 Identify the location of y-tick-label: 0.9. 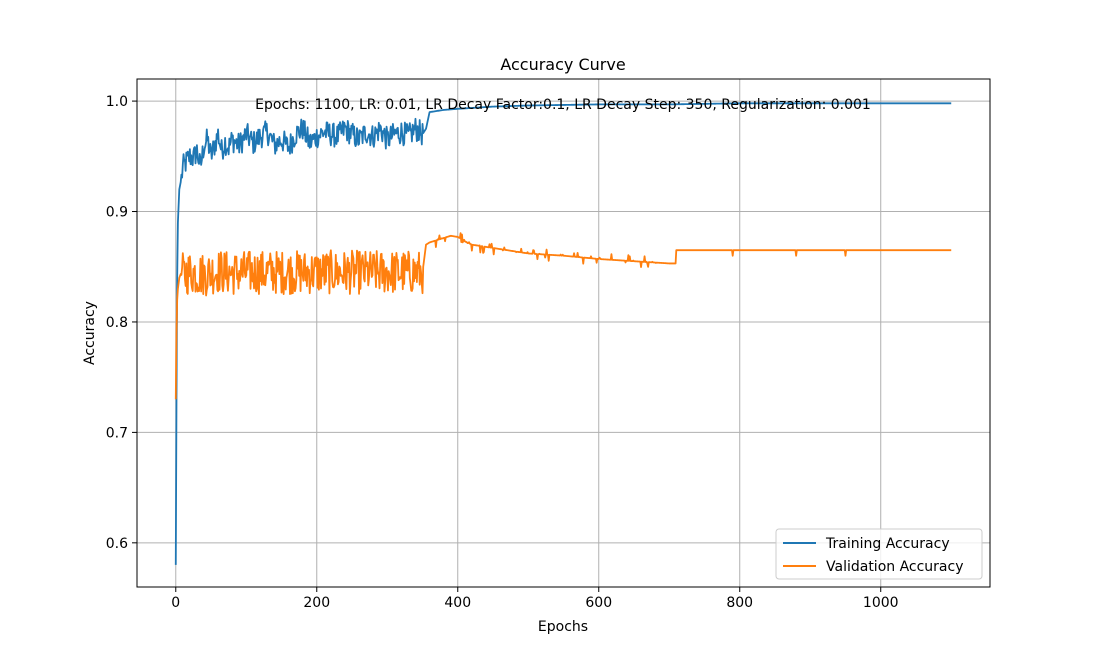
(117, 213).